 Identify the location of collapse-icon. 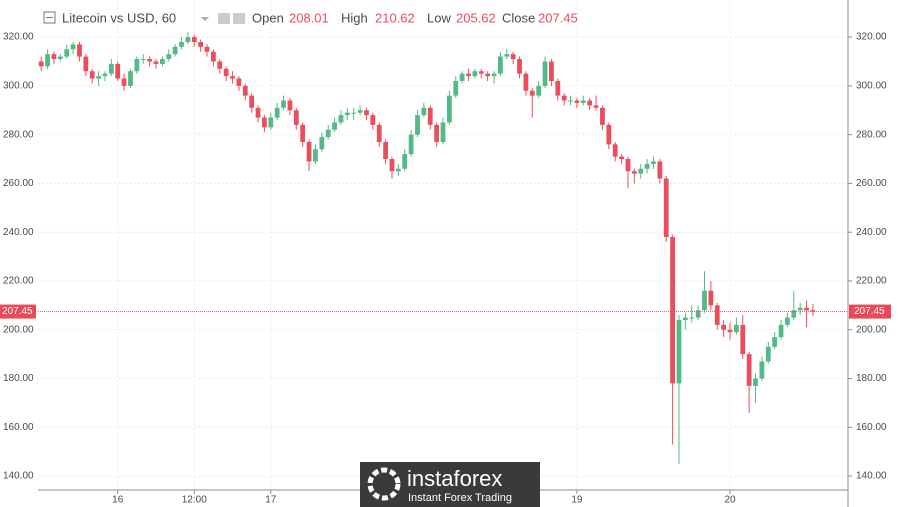
(49, 17).